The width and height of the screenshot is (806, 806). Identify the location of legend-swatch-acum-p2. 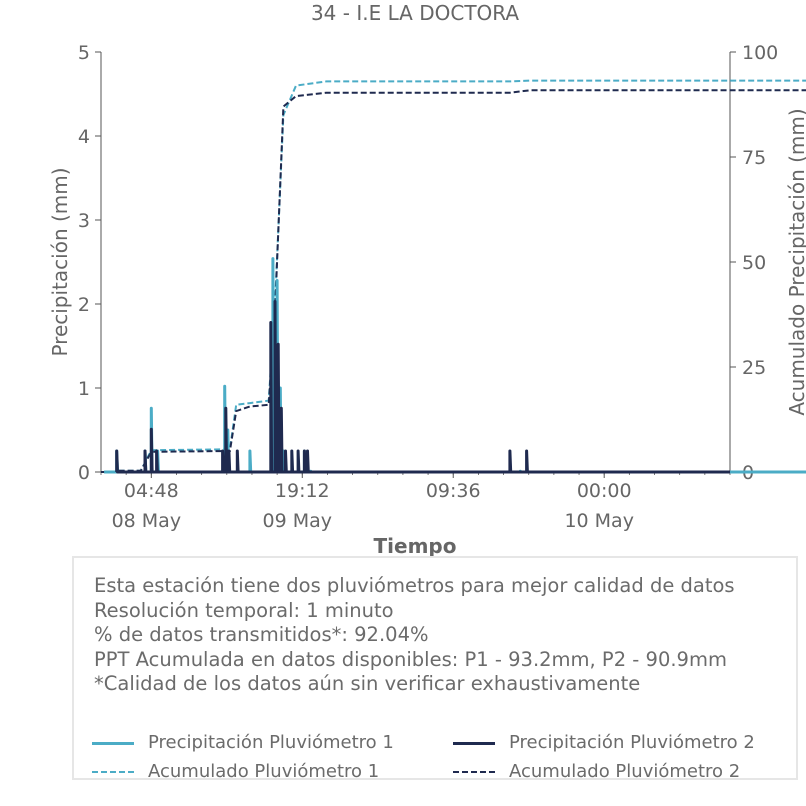
(474, 772).